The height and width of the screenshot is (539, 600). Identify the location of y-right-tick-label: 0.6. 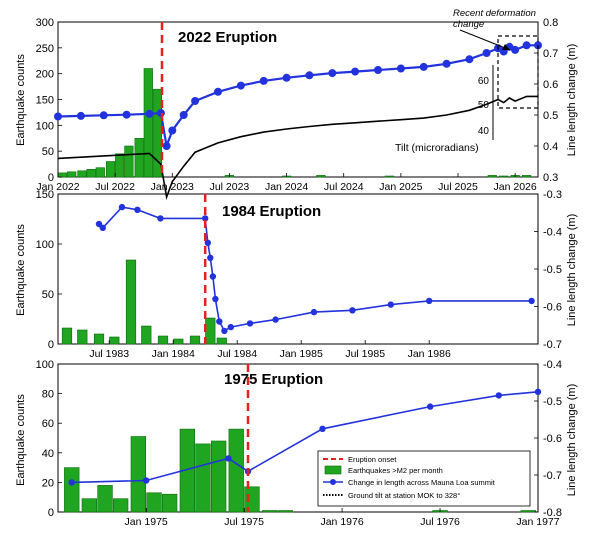
(550, 85).